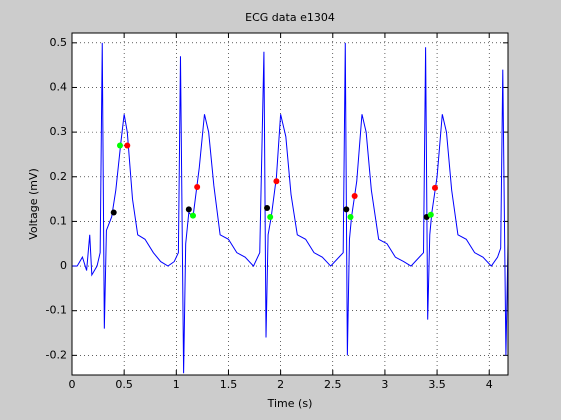  I want to click on x-tick-label: 3.5, so click(437, 384).